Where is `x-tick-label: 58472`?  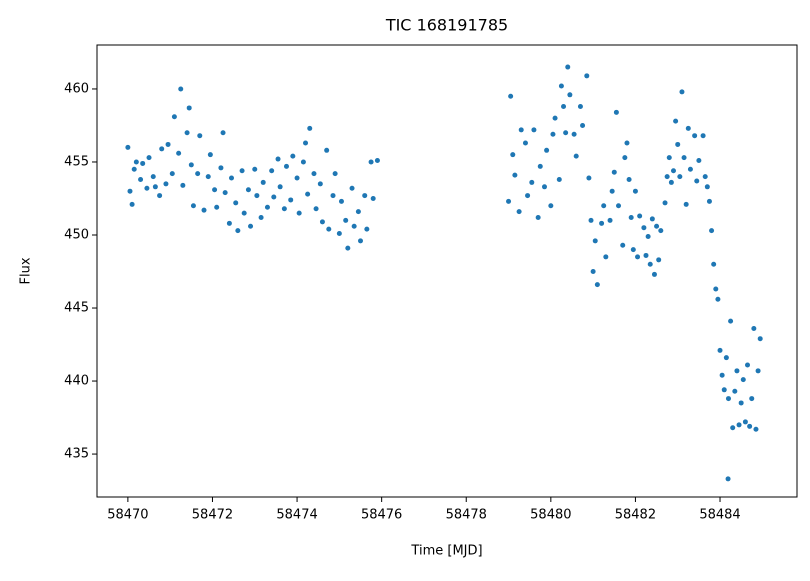 x-tick-label: 58472 is located at coordinates (212, 515).